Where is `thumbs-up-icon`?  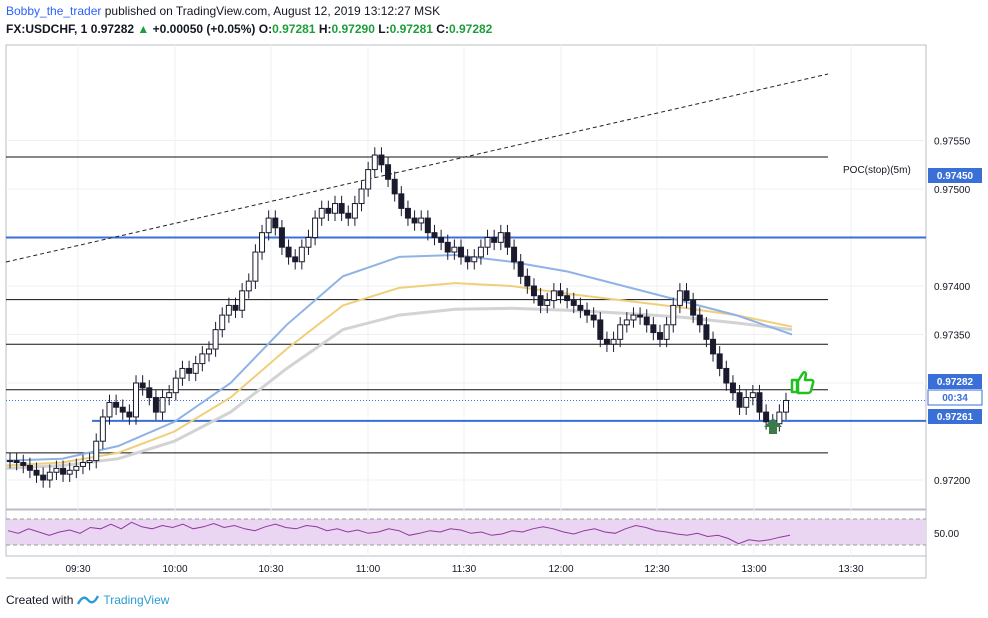 thumbs-up-icon is located at coordinates (802, 382).